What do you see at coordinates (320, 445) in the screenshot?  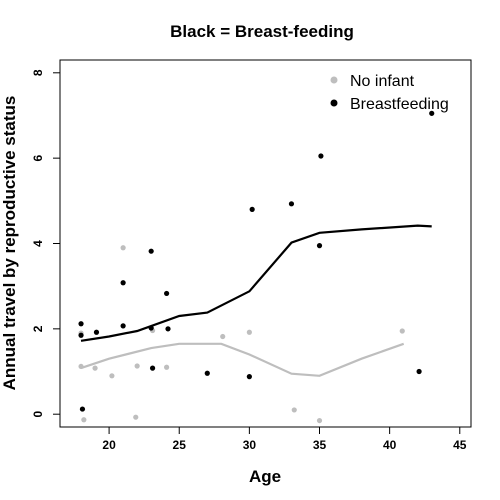 I see `x-tick-label: 35` at bounding box center [320, 445].